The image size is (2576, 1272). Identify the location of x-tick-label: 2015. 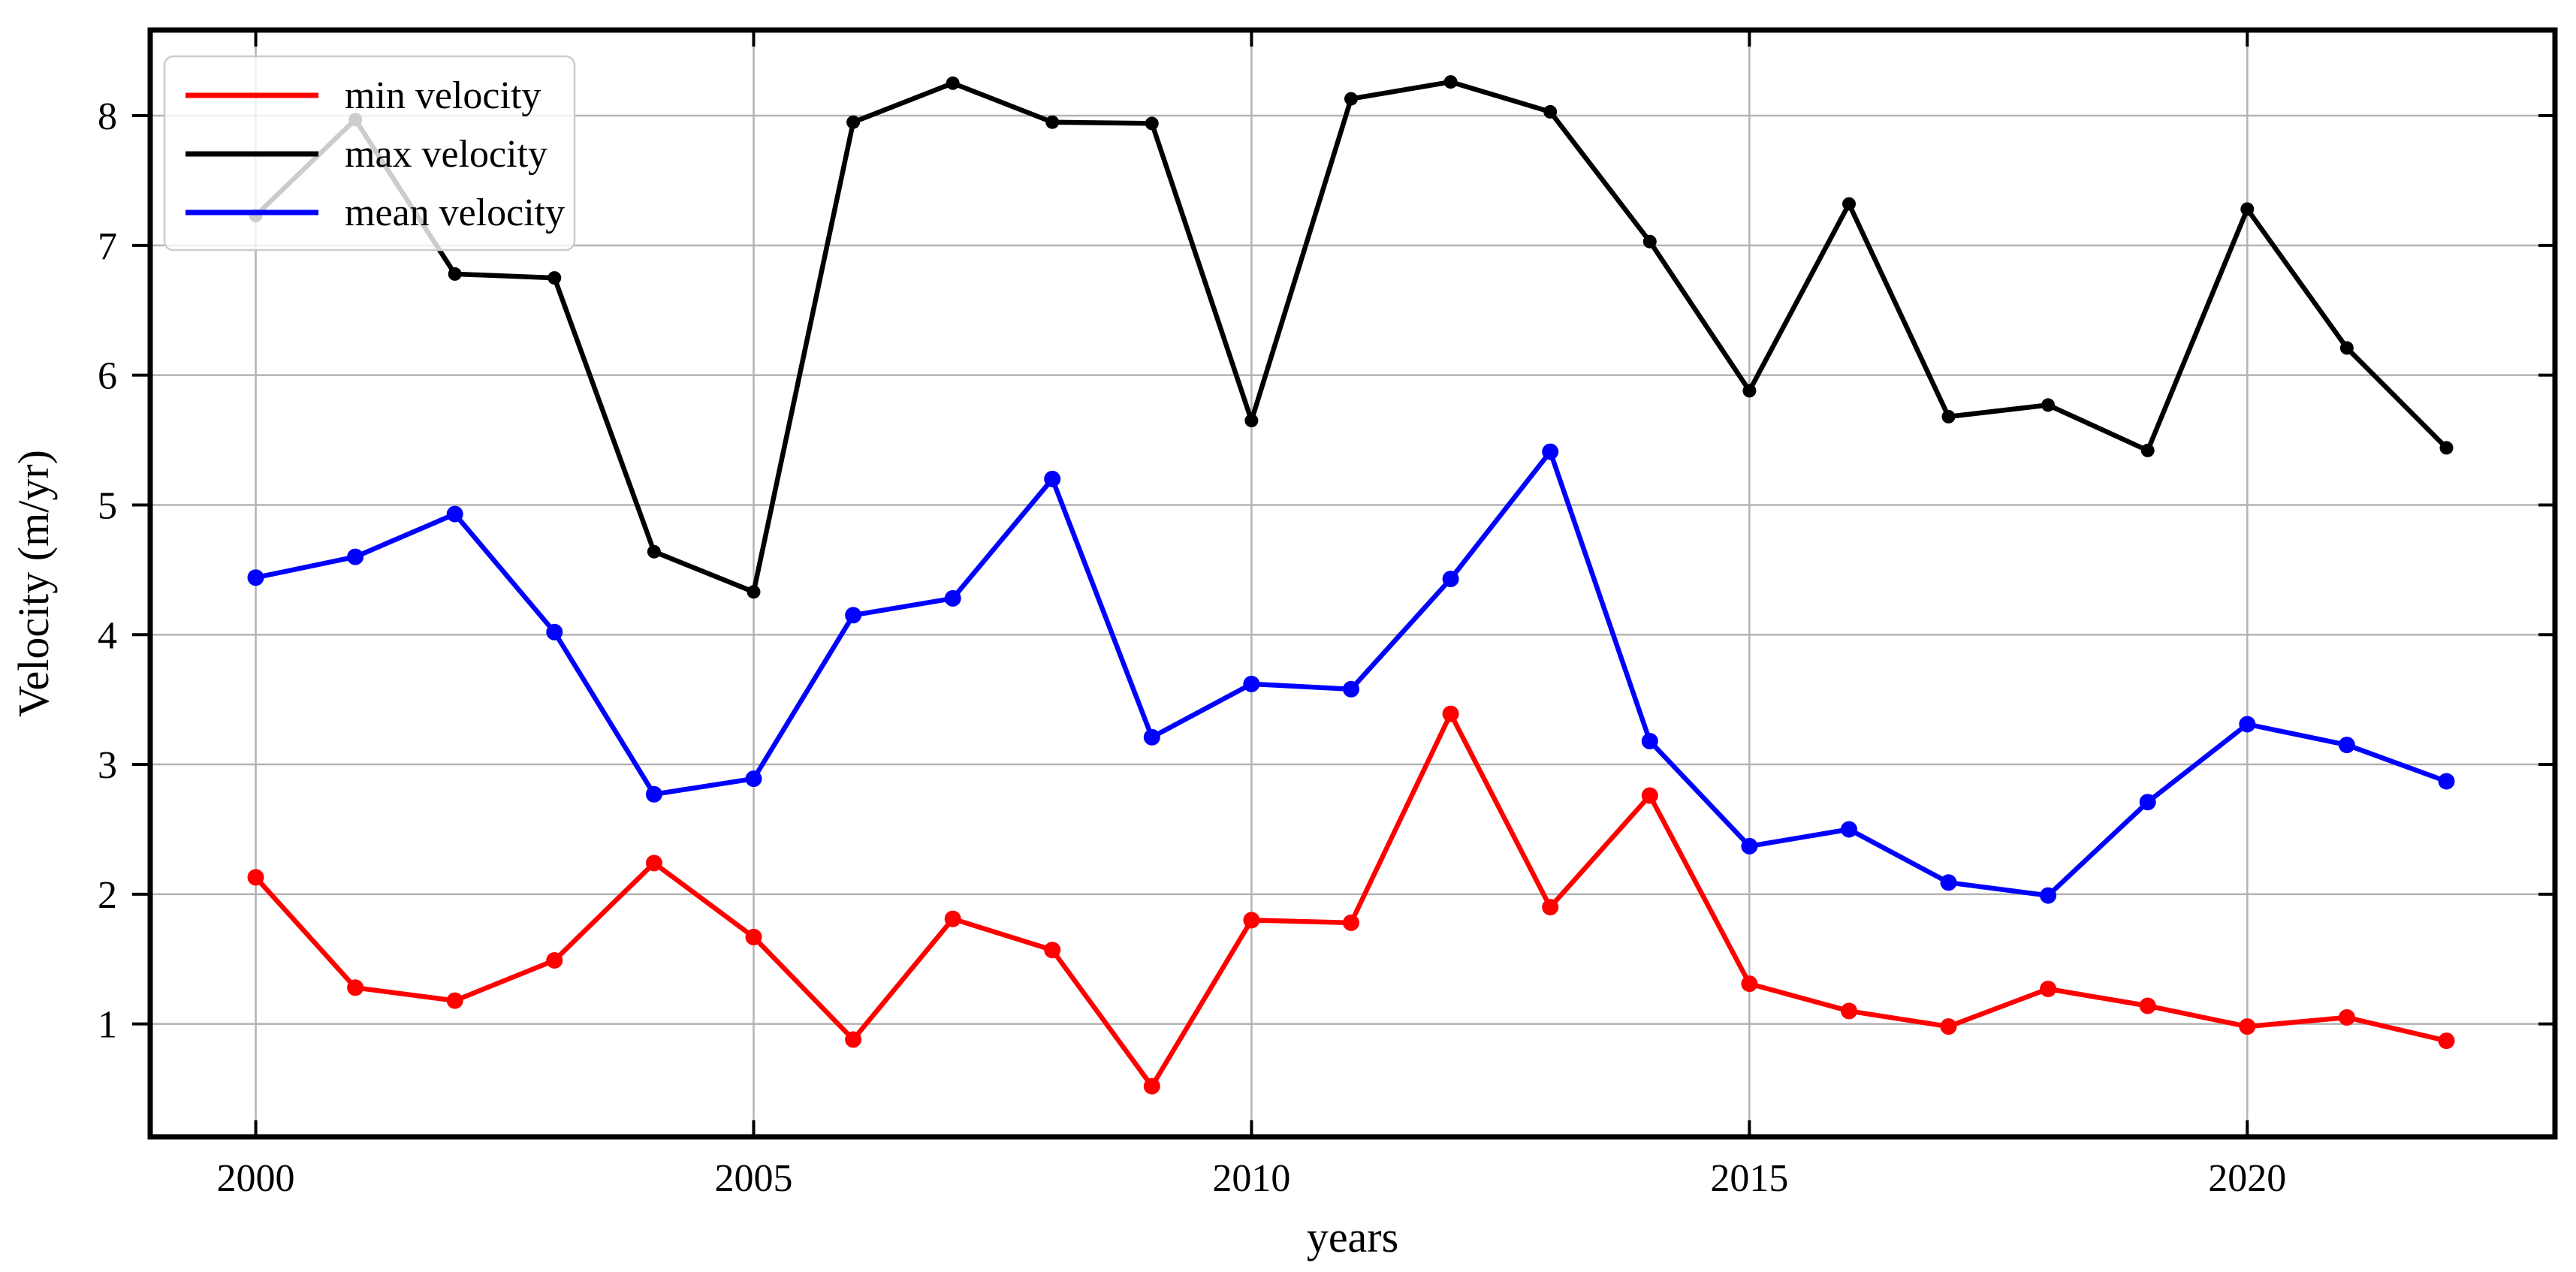
(1749, 1178).